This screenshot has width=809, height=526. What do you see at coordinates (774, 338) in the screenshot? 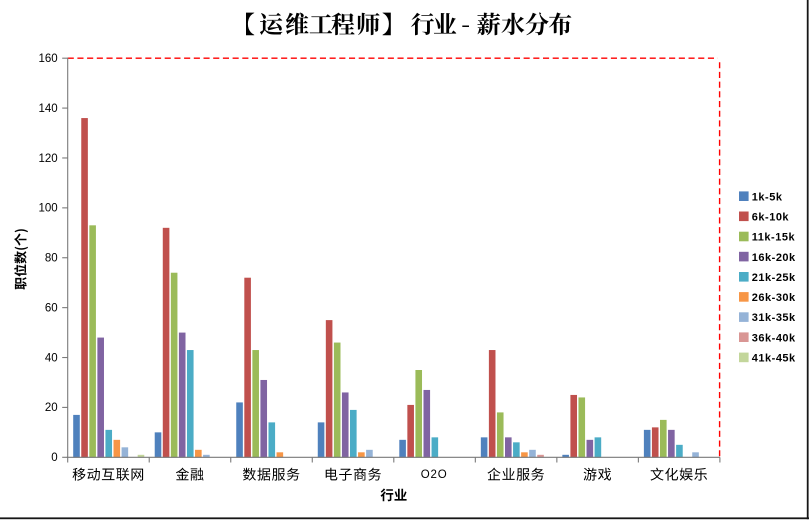
I see `svg-text: 36k-40k` at bounding box center [774, 338].